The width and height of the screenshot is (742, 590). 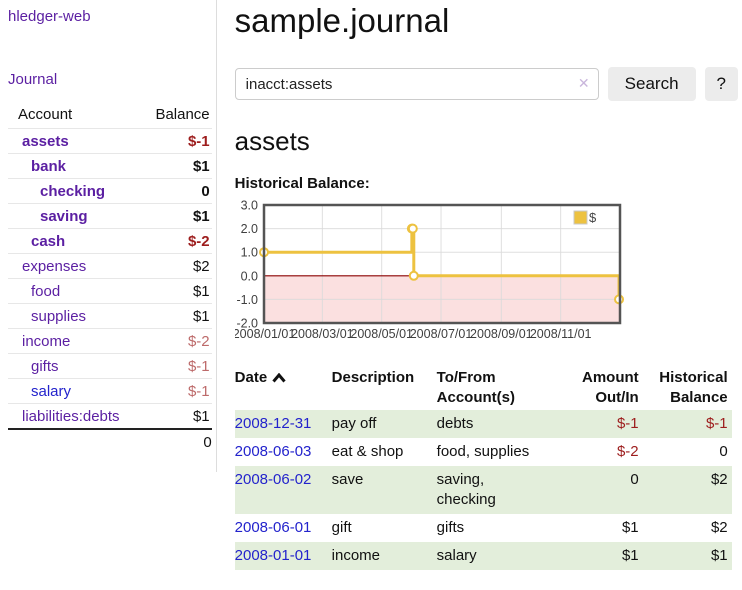 I want to click on account-row: supplies $1, so click(x=110, y=316).